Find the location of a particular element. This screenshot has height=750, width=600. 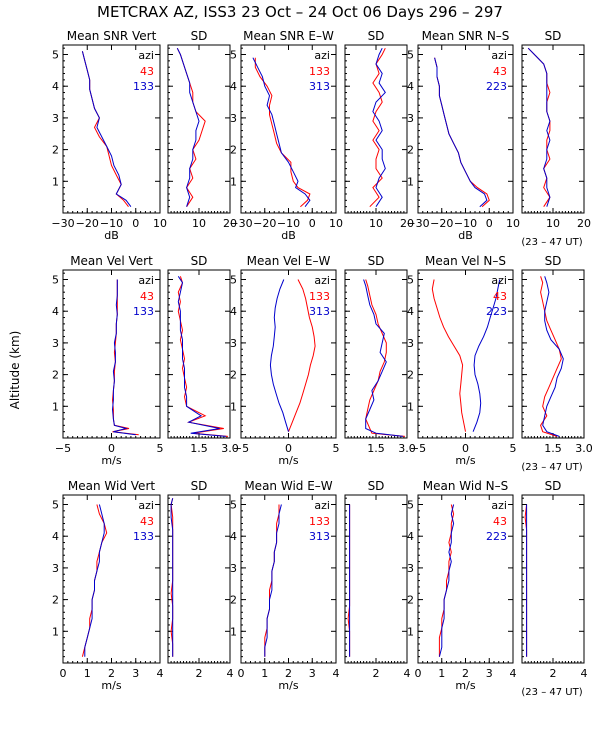

panel-14: Mean Wid E–W 0 1 2 3 4 1 2 3 4 5 m/s azi 133 313 is located at coordinates (285, 585).